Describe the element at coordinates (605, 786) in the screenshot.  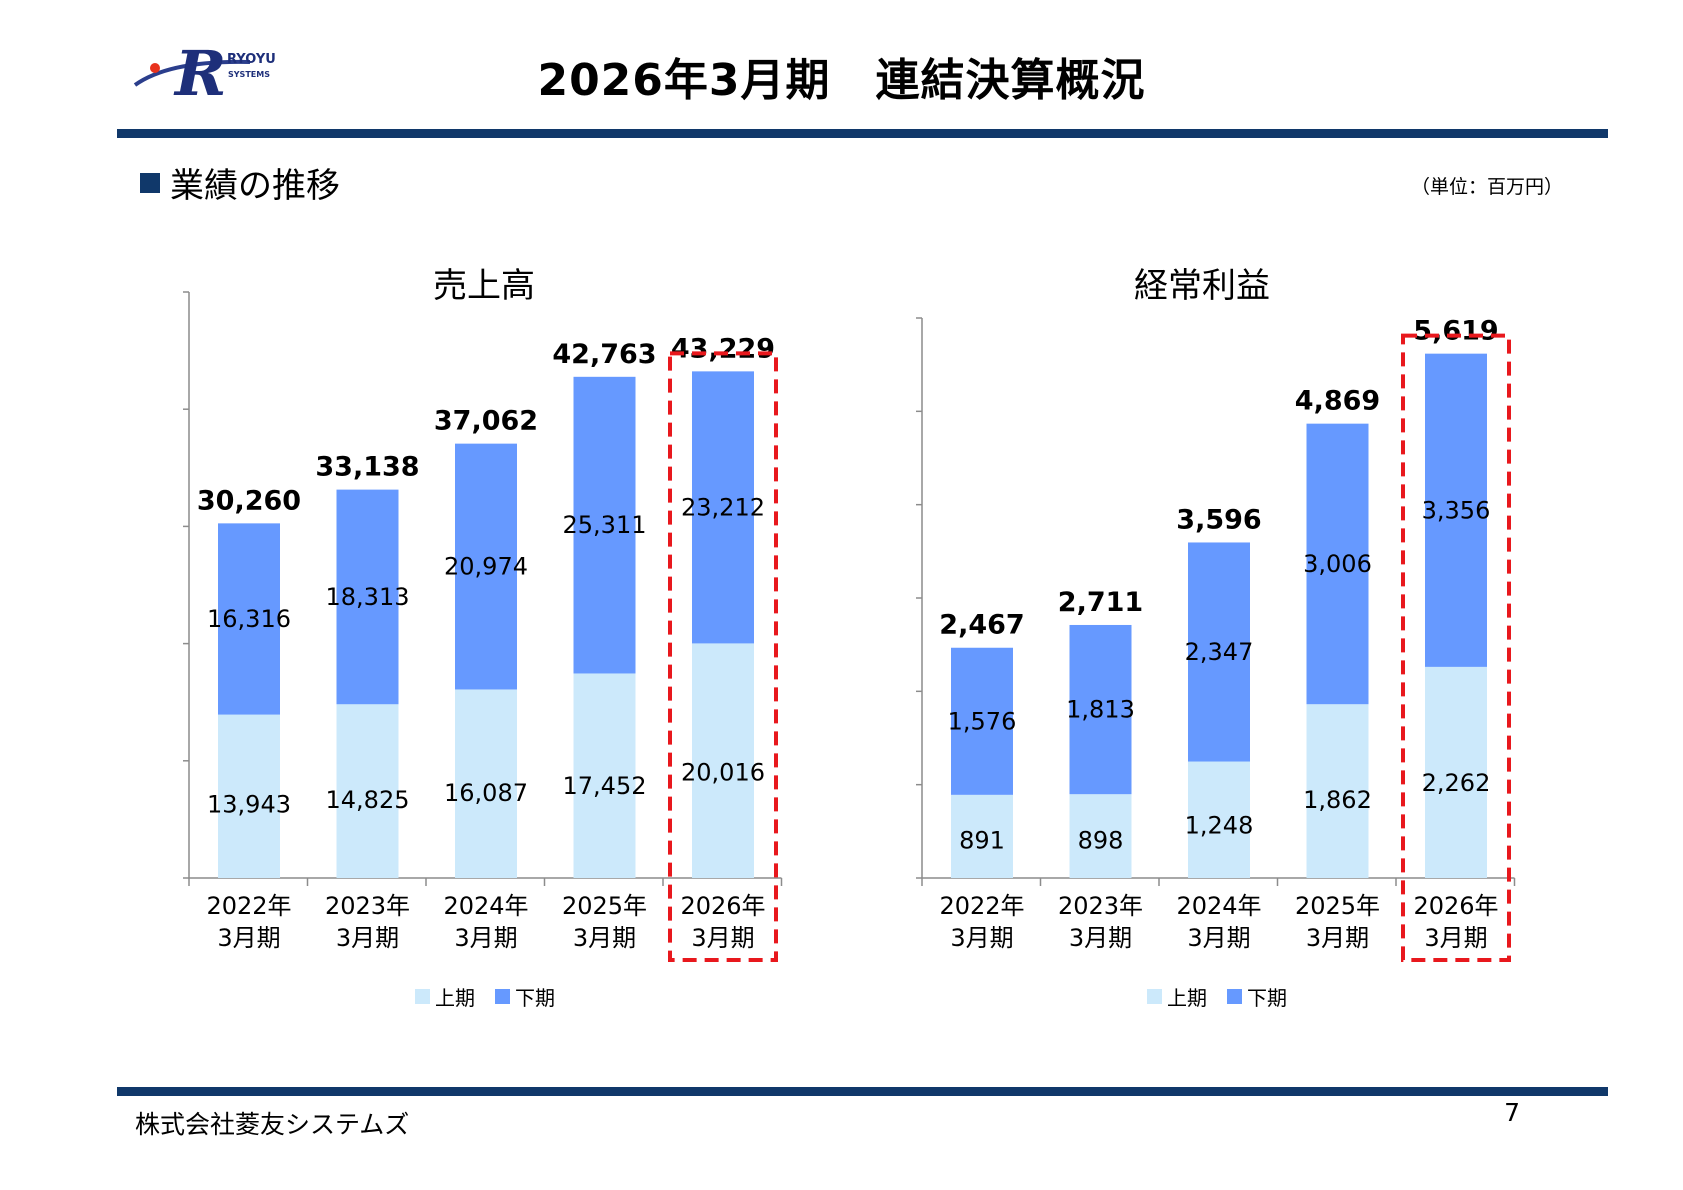
I see `data-label-upper: 17,452` at that location.